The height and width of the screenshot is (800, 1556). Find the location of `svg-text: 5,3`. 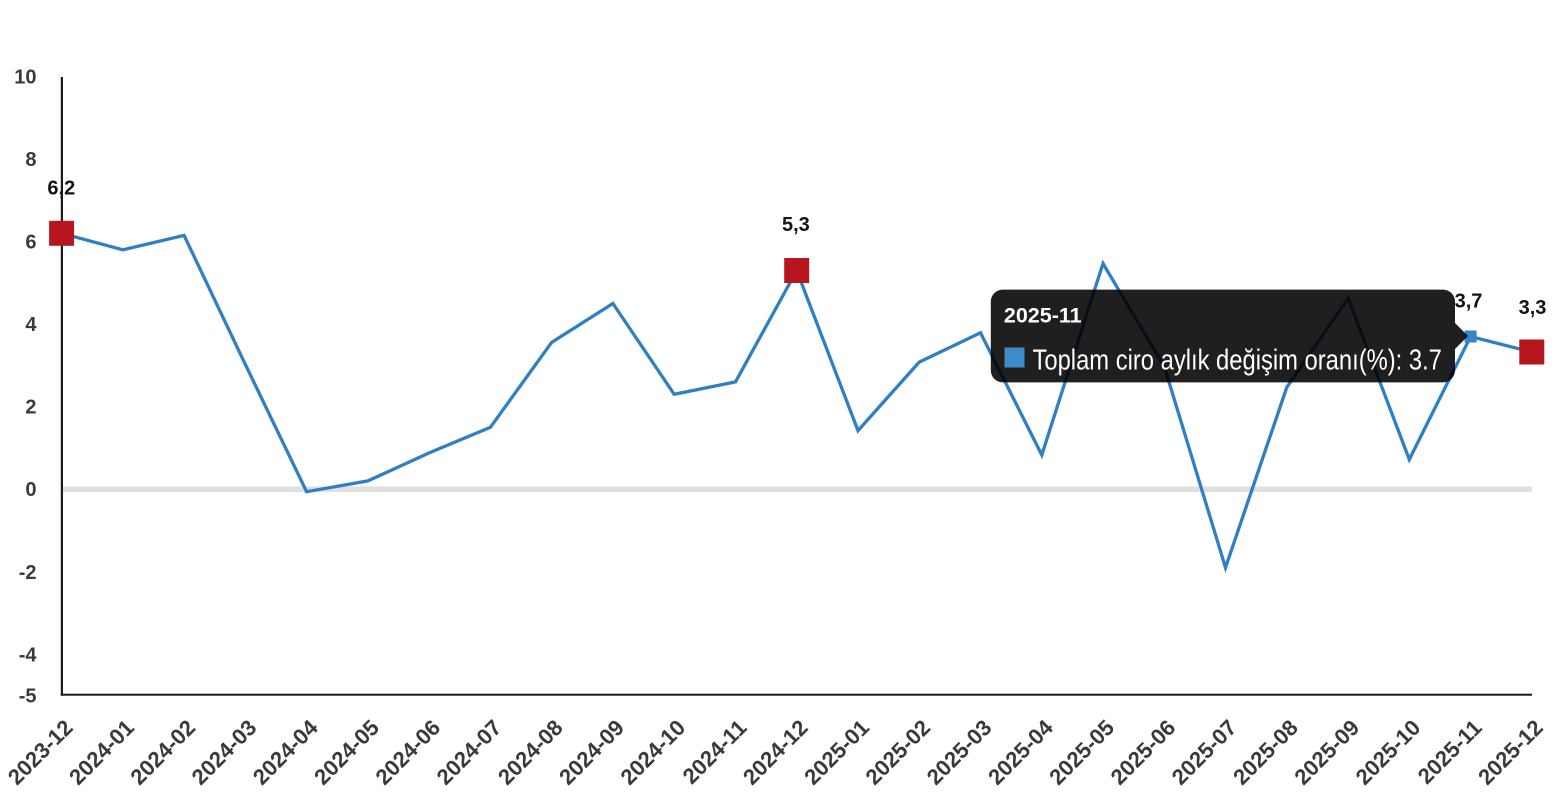

svg-text: 5,3 is located at coordinates (796, 225).